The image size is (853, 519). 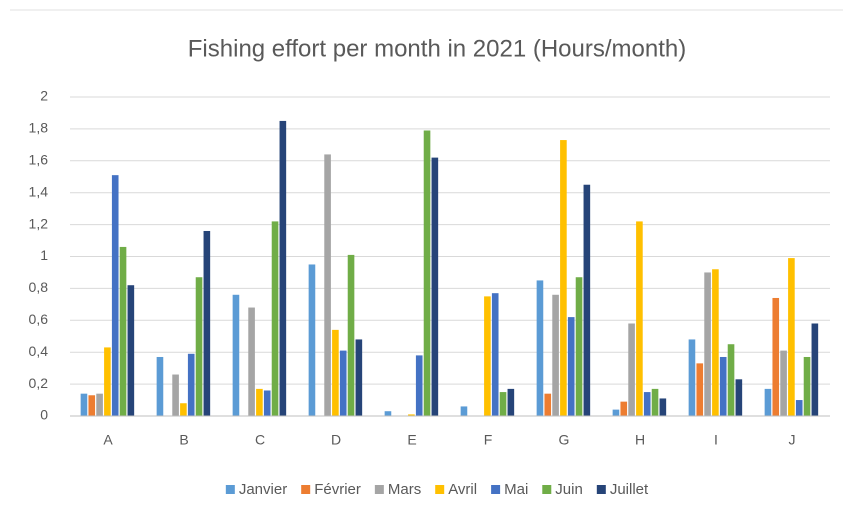 What do you see at coordinates (629, 489) in the screenshot?
I see `legend-label: Juillet` at bounding box center [629, 489].